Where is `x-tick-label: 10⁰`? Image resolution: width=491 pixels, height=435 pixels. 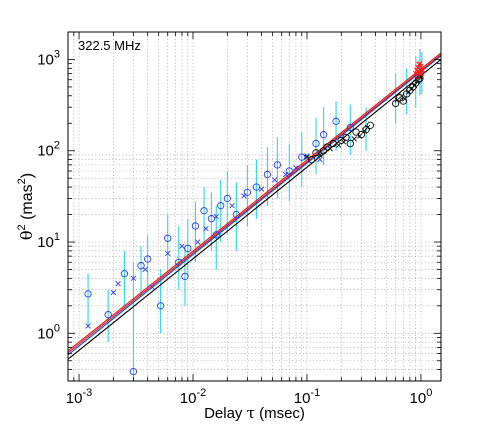 x-tick-label: 10⁰ is located at coordinates (421, 397).